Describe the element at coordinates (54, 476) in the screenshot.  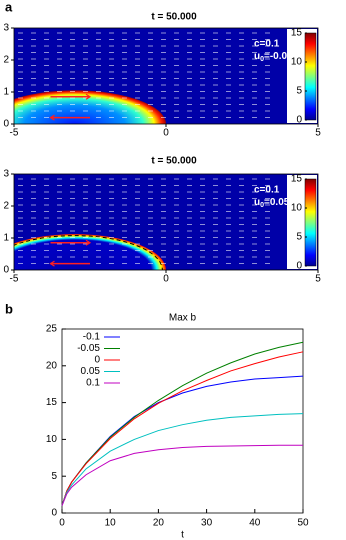
I see `y-tick-label: 5` at that location.